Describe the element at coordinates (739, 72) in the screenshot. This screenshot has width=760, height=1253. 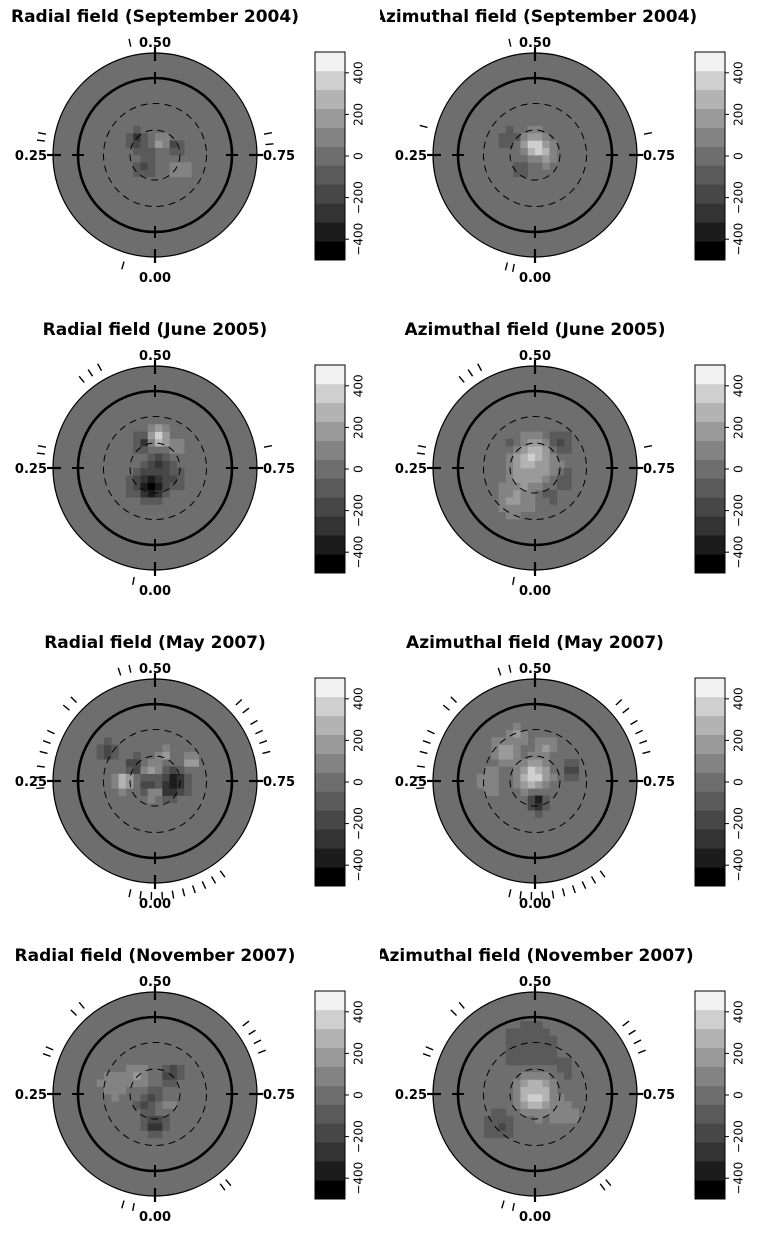
I see `colorbar-tick-label: 400` at that location.